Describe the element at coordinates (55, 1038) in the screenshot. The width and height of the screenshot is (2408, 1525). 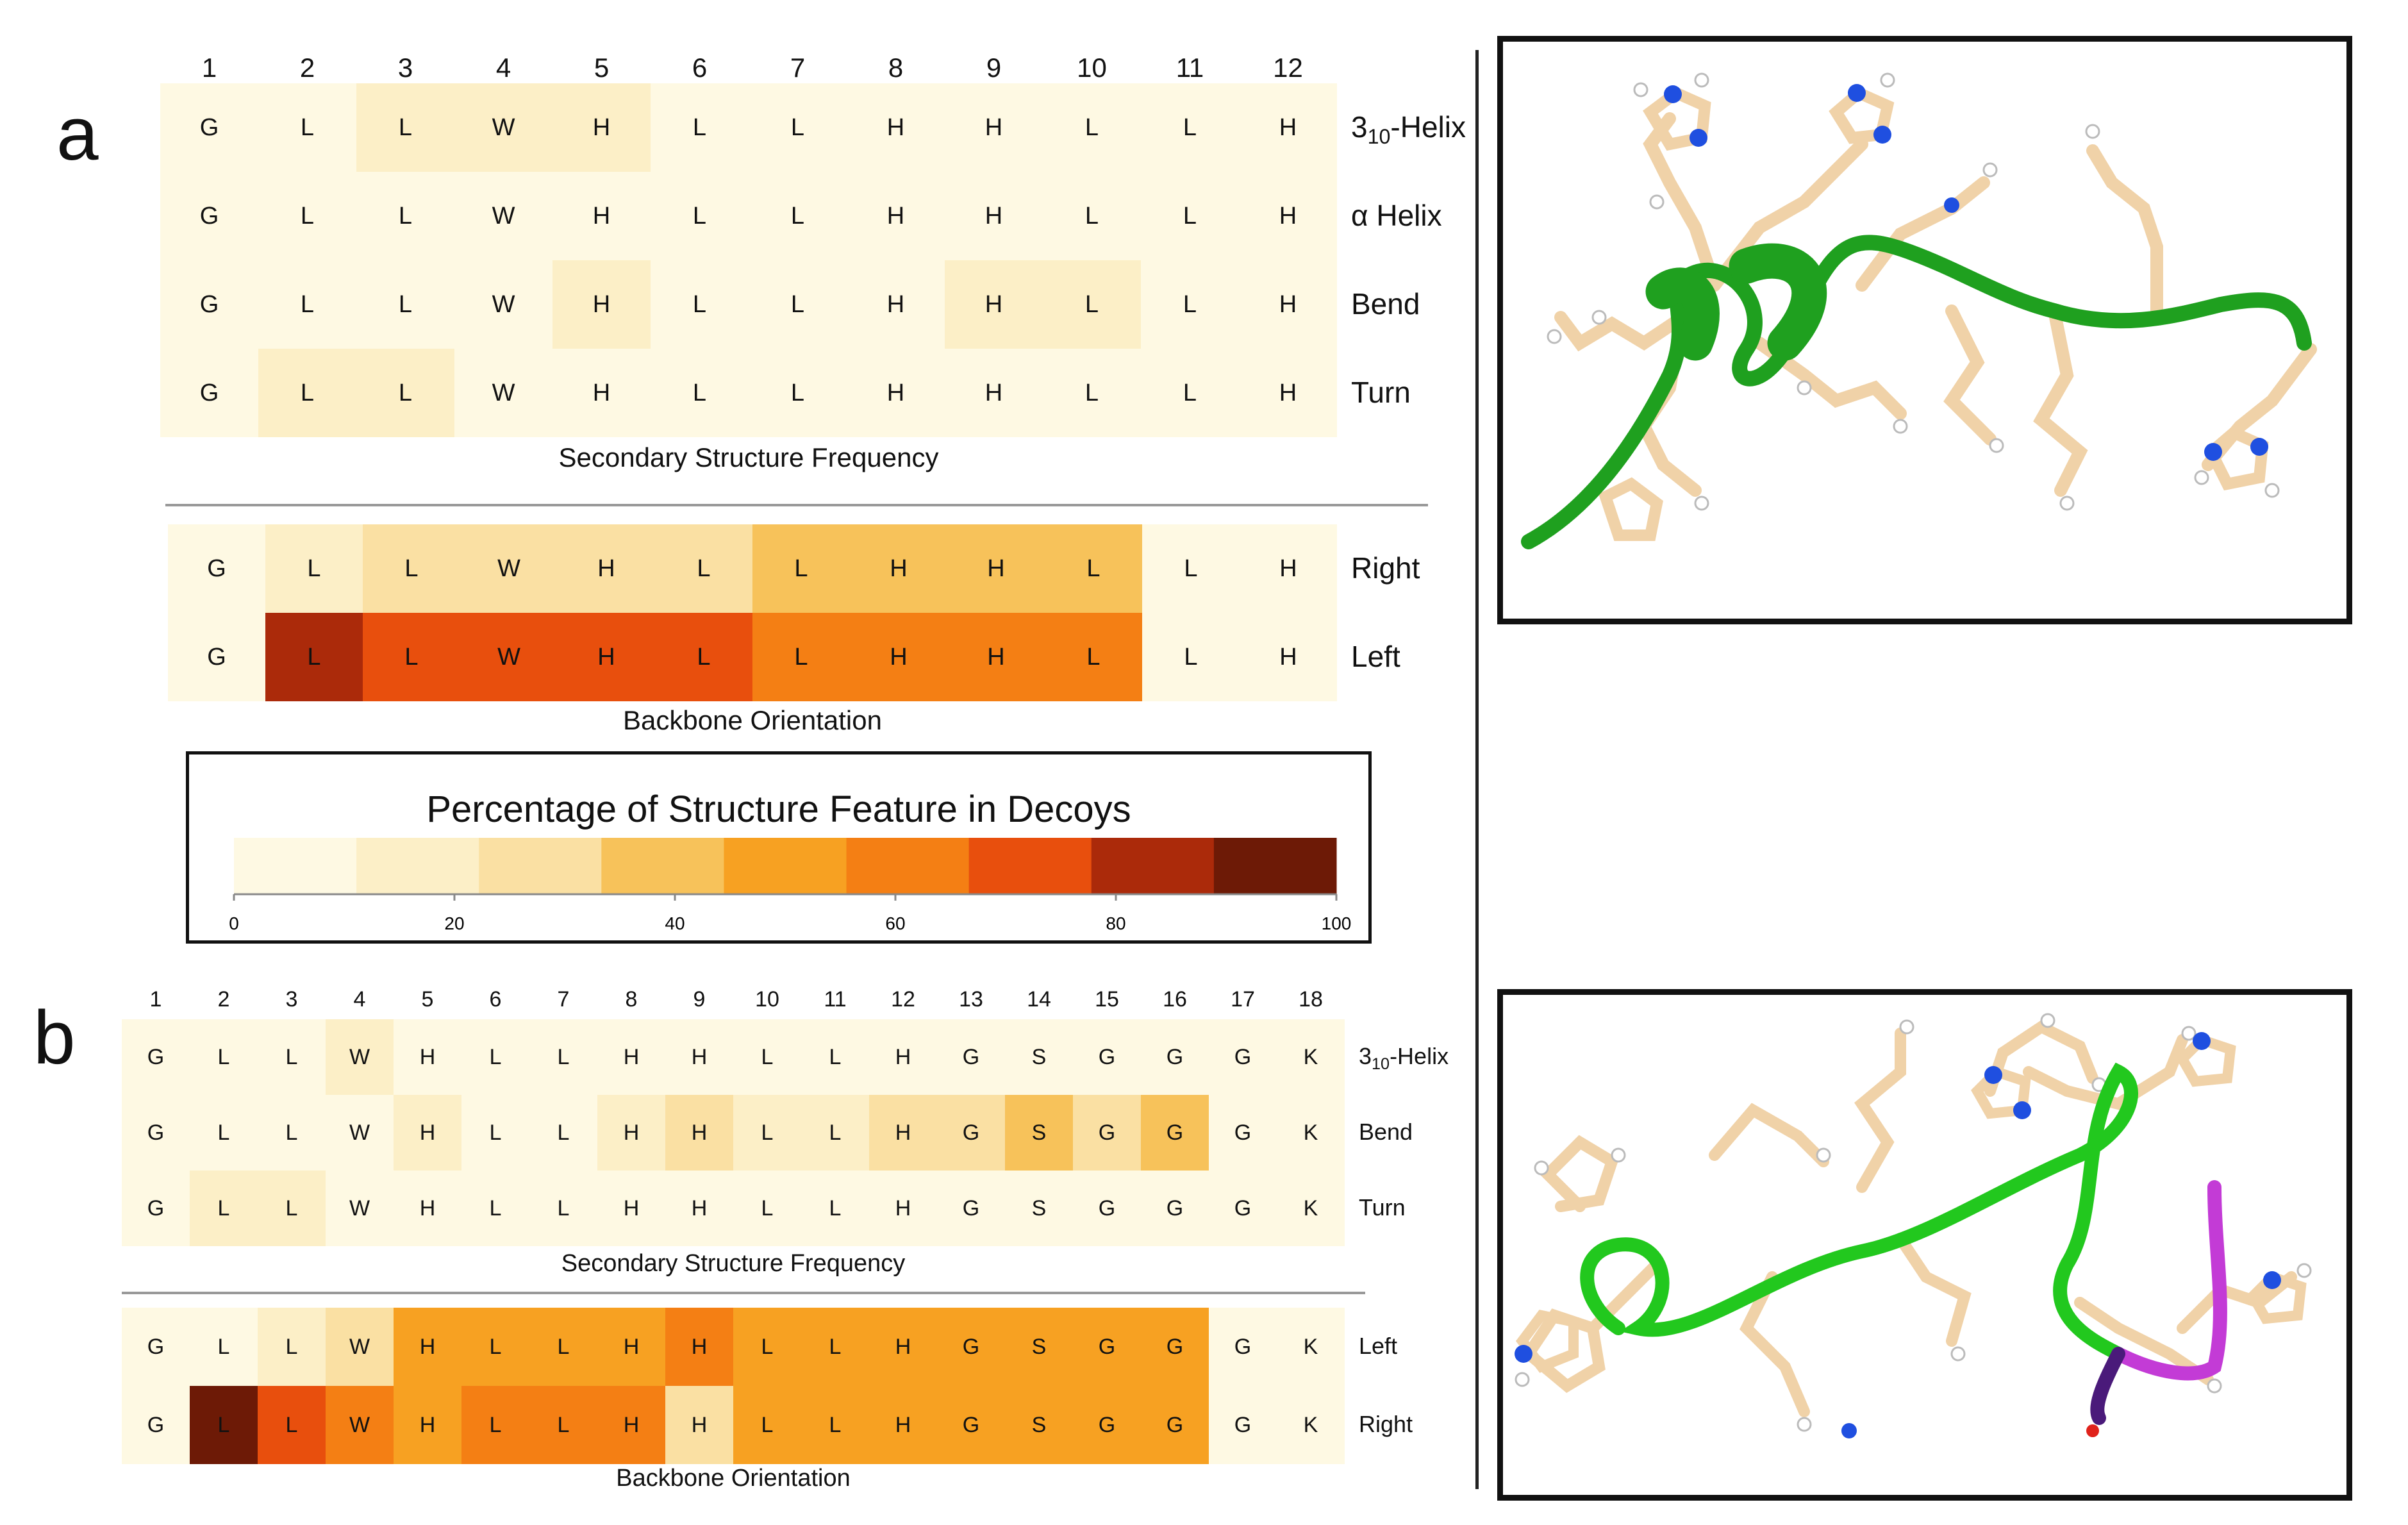
I see `panel-label-b: b` at that location.